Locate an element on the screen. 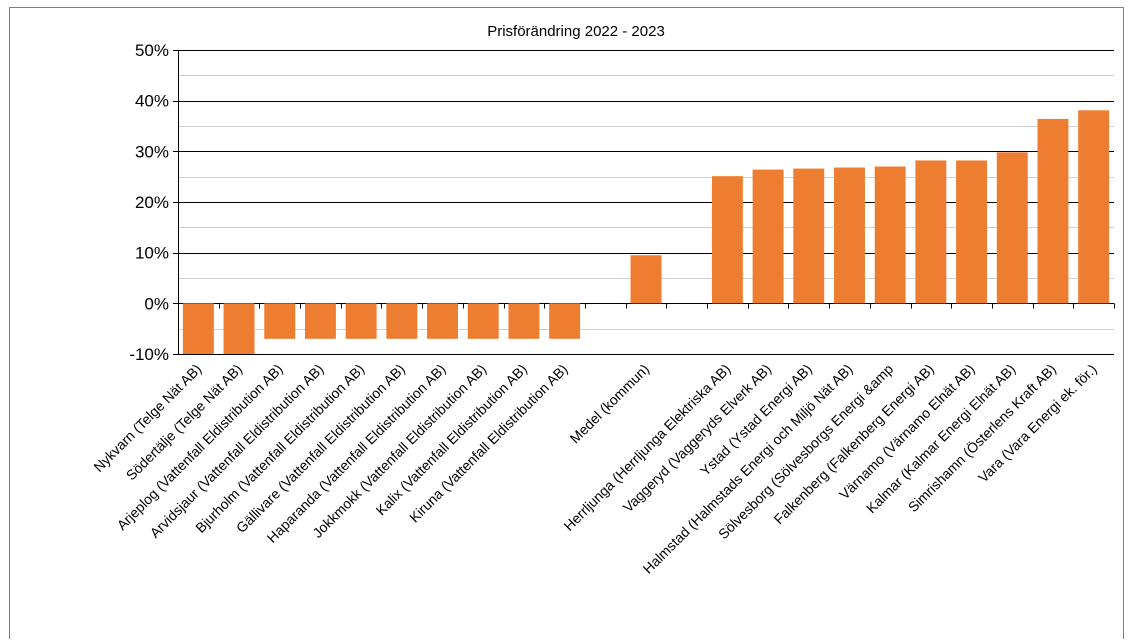 The height and width of the screenshot is (644, 1132). y-tick-label: 0% is located at coordinates (156, 303).